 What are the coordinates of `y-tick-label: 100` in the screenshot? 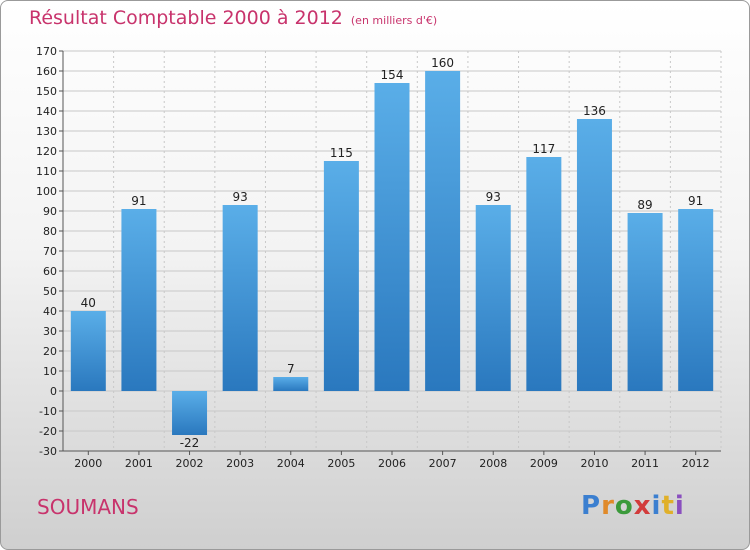 It's located at (46, 191).